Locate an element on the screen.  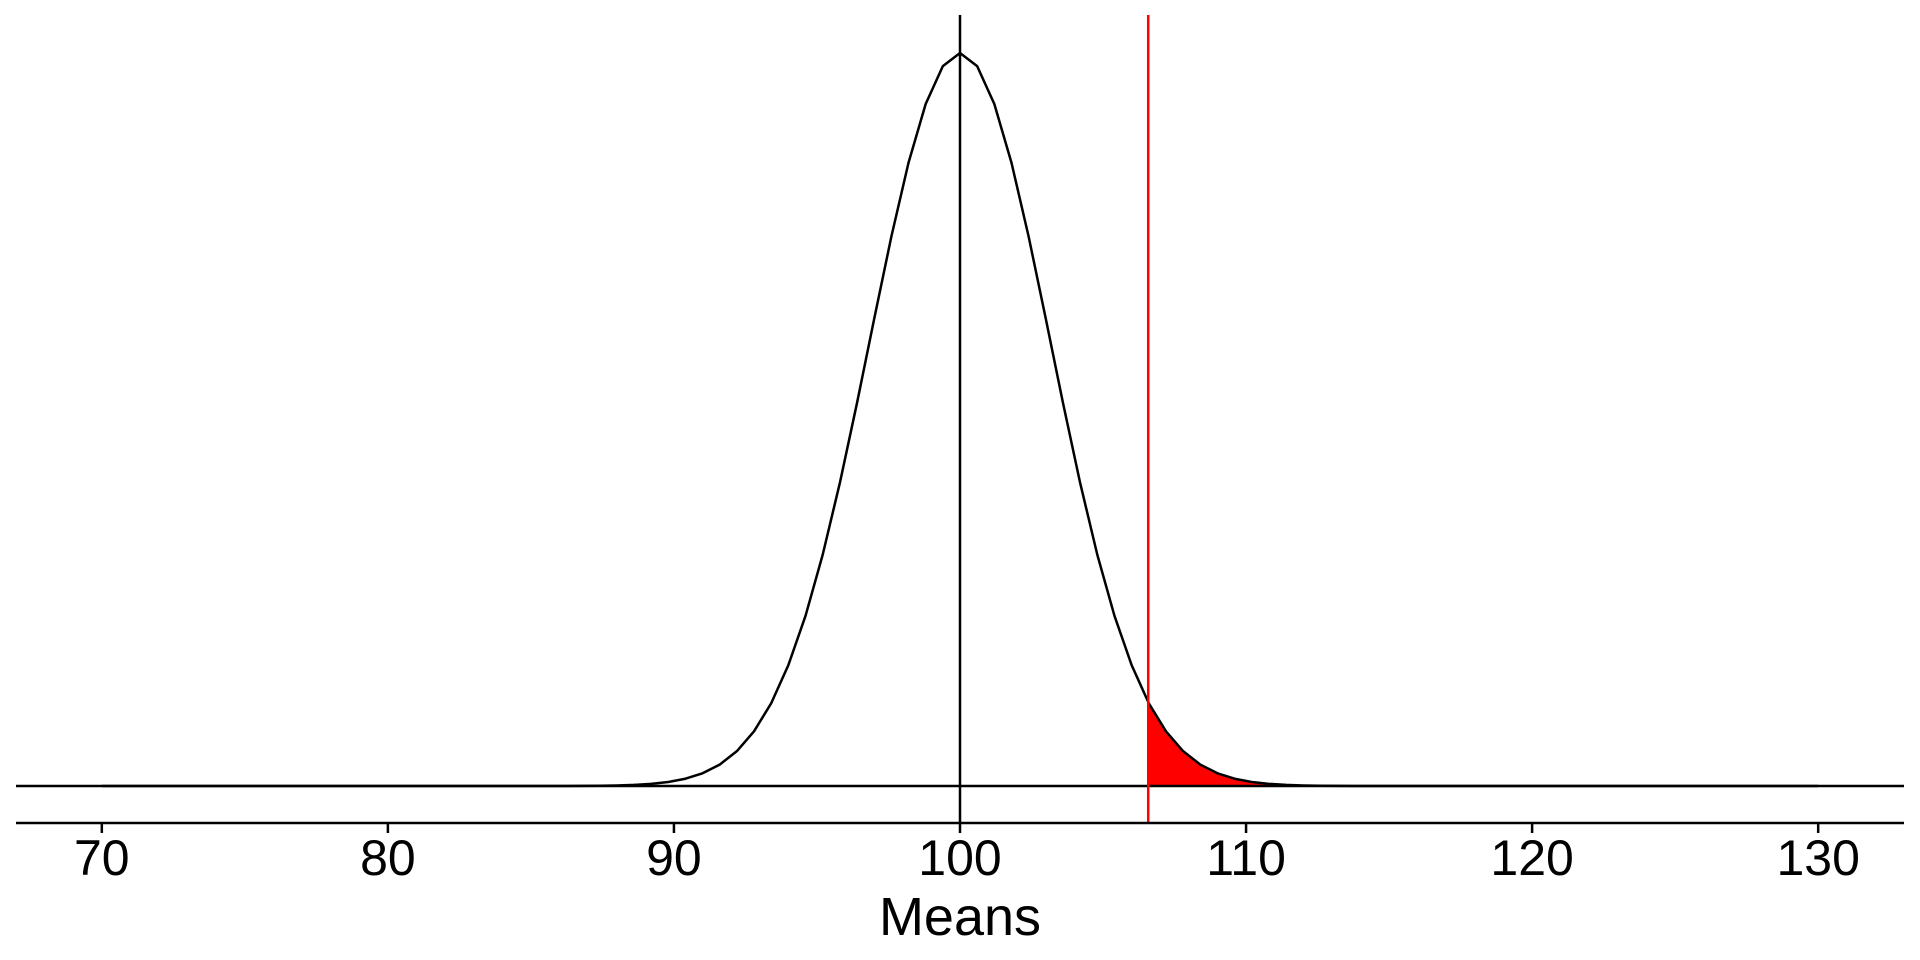
x-tick-label-100: 100 is located at coordinates (959, 858).